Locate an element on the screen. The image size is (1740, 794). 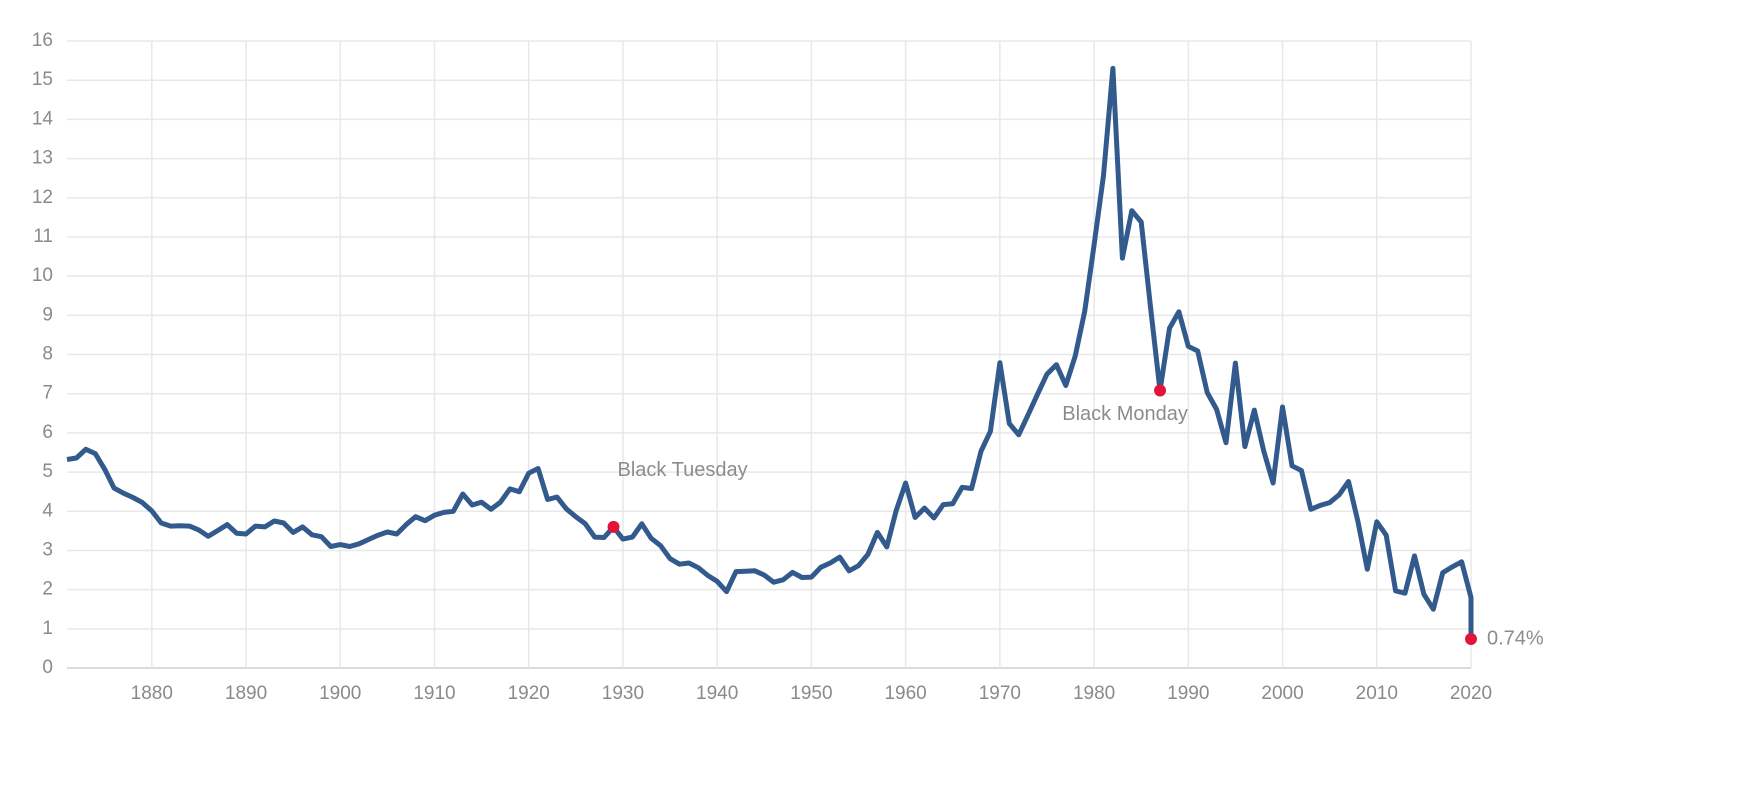
x-tick-label: 1960 is located at coordinates (905, 693).